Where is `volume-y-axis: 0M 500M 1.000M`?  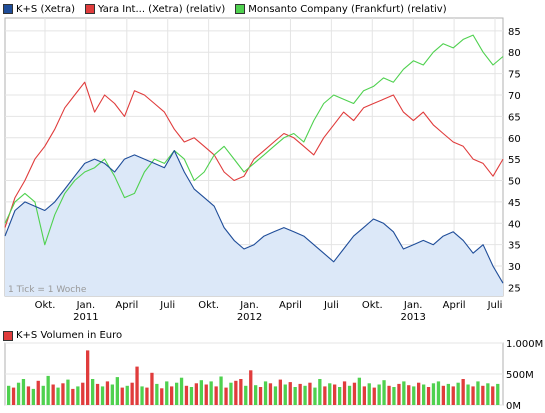 volume-y-axis: 0M 500M 1.000M is located at coordinates (524, 375).